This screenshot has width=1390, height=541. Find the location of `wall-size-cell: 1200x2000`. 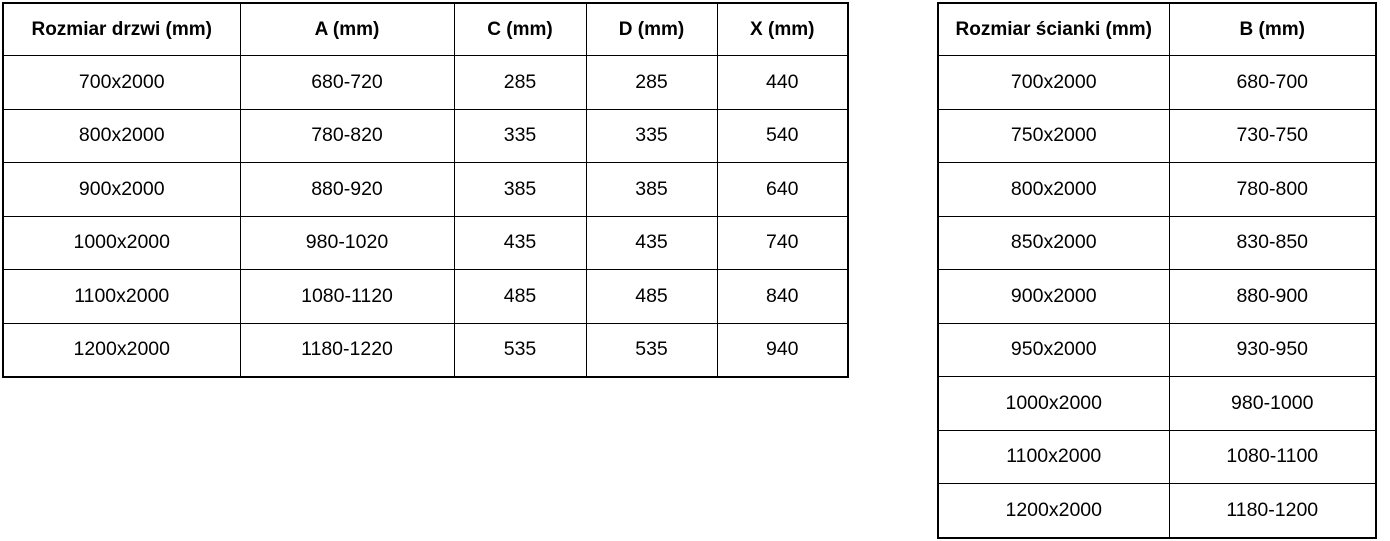

wall-size-cell: 1200x2000 is located at coordinates (1053, 510).